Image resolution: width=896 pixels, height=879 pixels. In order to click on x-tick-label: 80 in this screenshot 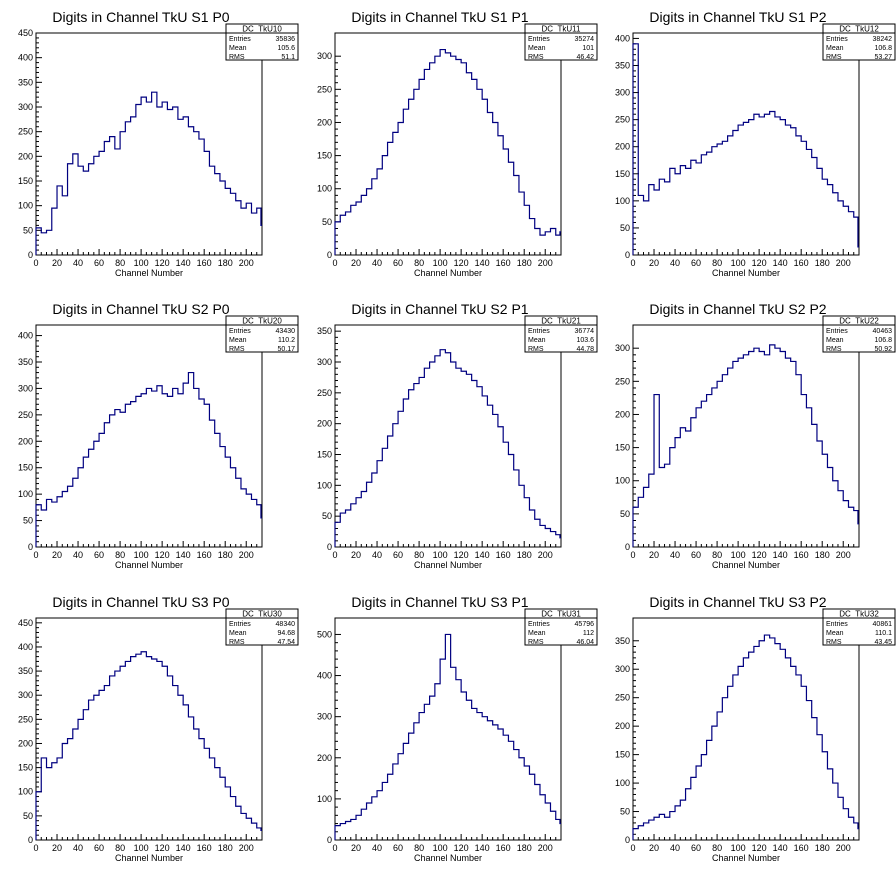, I will do `click(419, 263)`.